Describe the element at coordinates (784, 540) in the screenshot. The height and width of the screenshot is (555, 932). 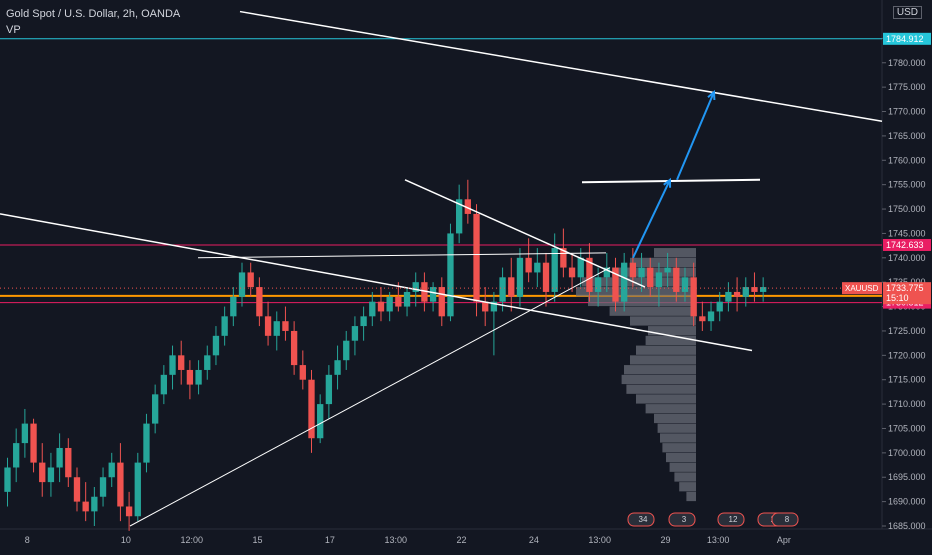
I see `time-tick-label: Apr` at that location.